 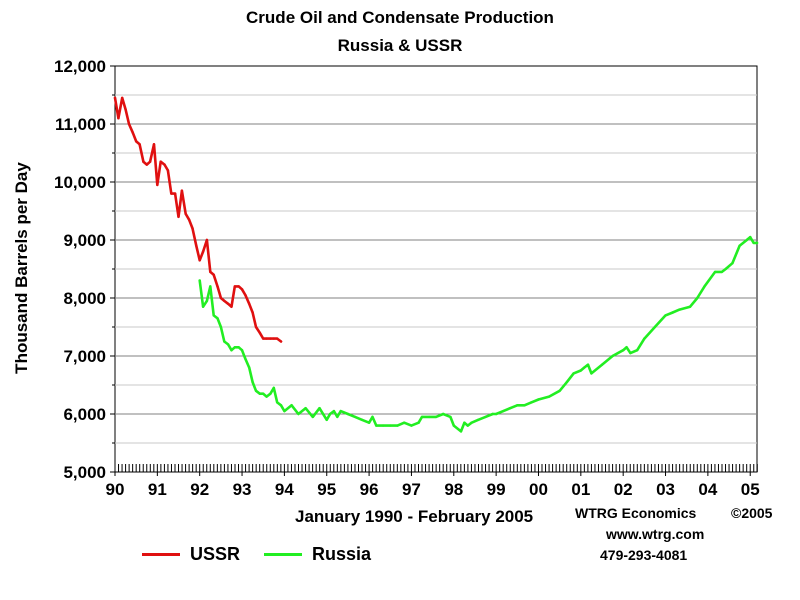 I want to click on x-tick-label: 00, so click(x=538, y=489).